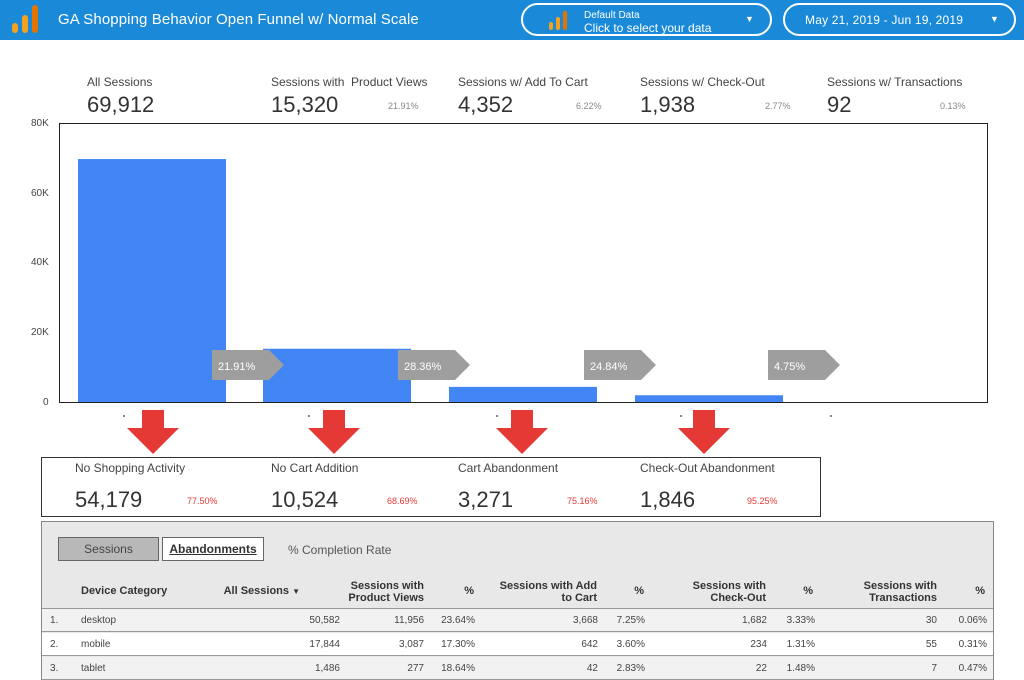 This screenshot has width=1024, height=680. What do you see at coordinates (609, 367) in the screenshot?
I see `step-rate-label: 24.84%` at bounding box center [609, 367].